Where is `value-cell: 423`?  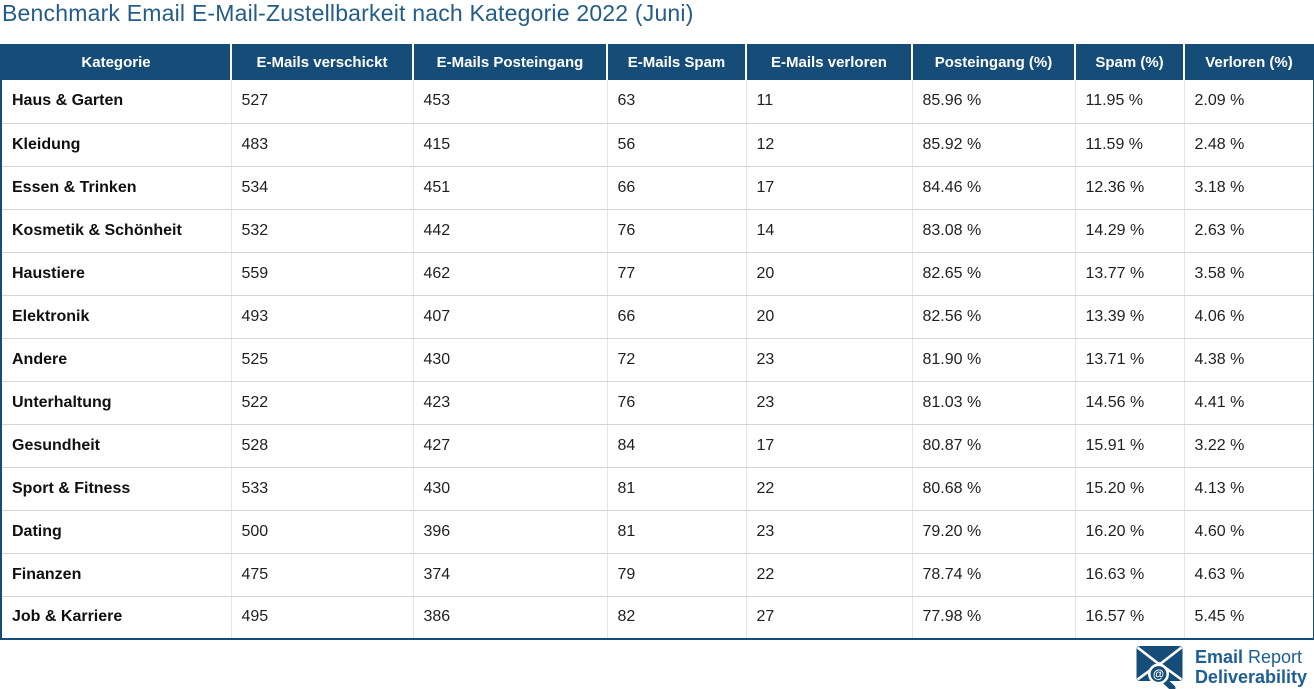
value-cell: 423 is located at coordinates (510, 403).